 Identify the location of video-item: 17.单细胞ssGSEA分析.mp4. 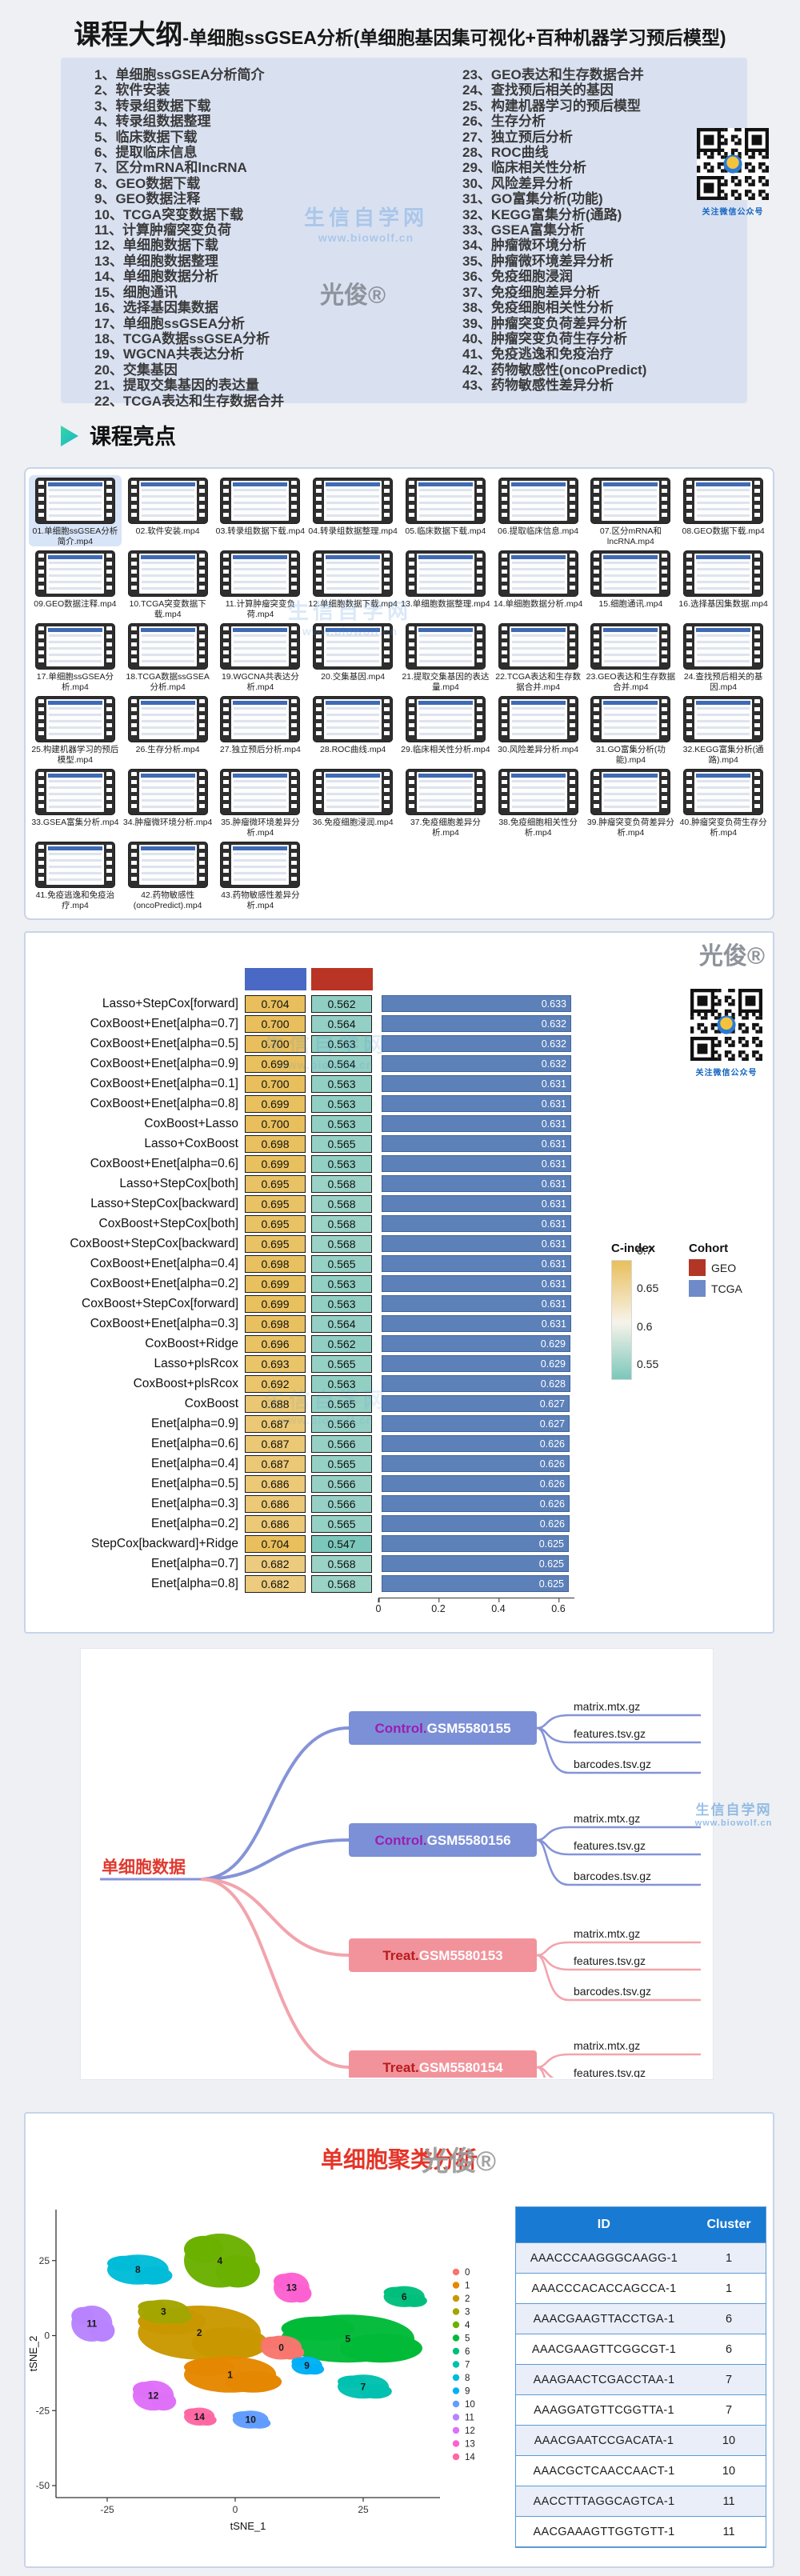
(75, 656).